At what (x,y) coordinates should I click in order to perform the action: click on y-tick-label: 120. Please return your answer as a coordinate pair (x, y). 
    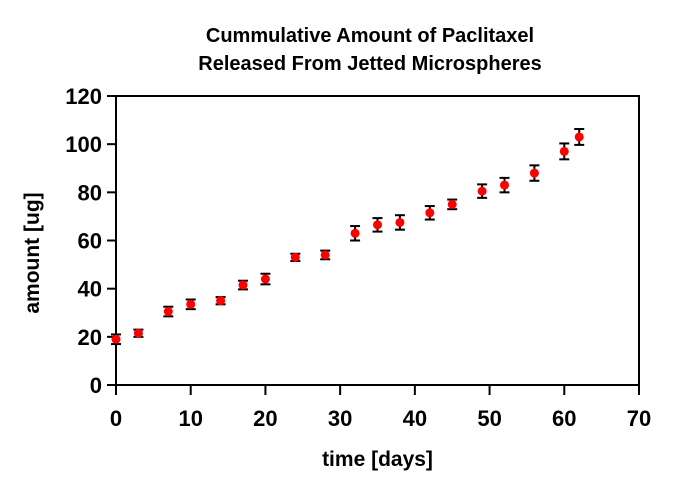
    Looking at the image, I should click on (83, 96).